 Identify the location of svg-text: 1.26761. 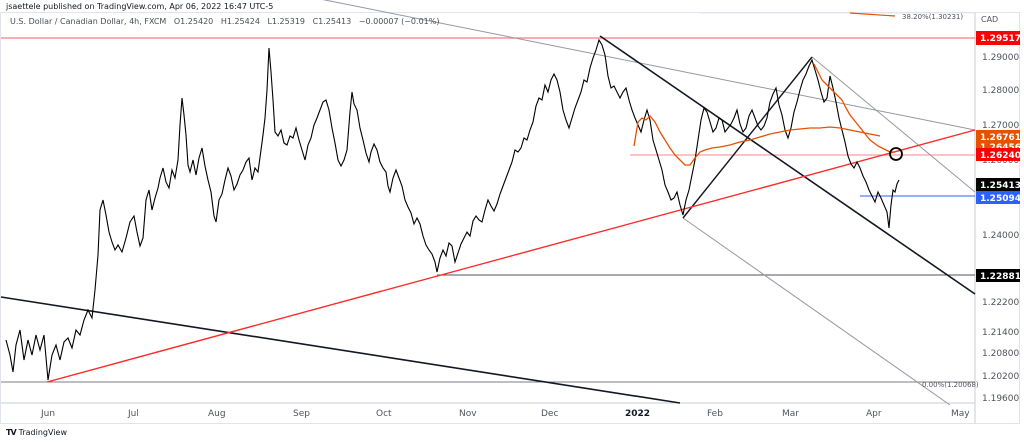
(1000, 138).